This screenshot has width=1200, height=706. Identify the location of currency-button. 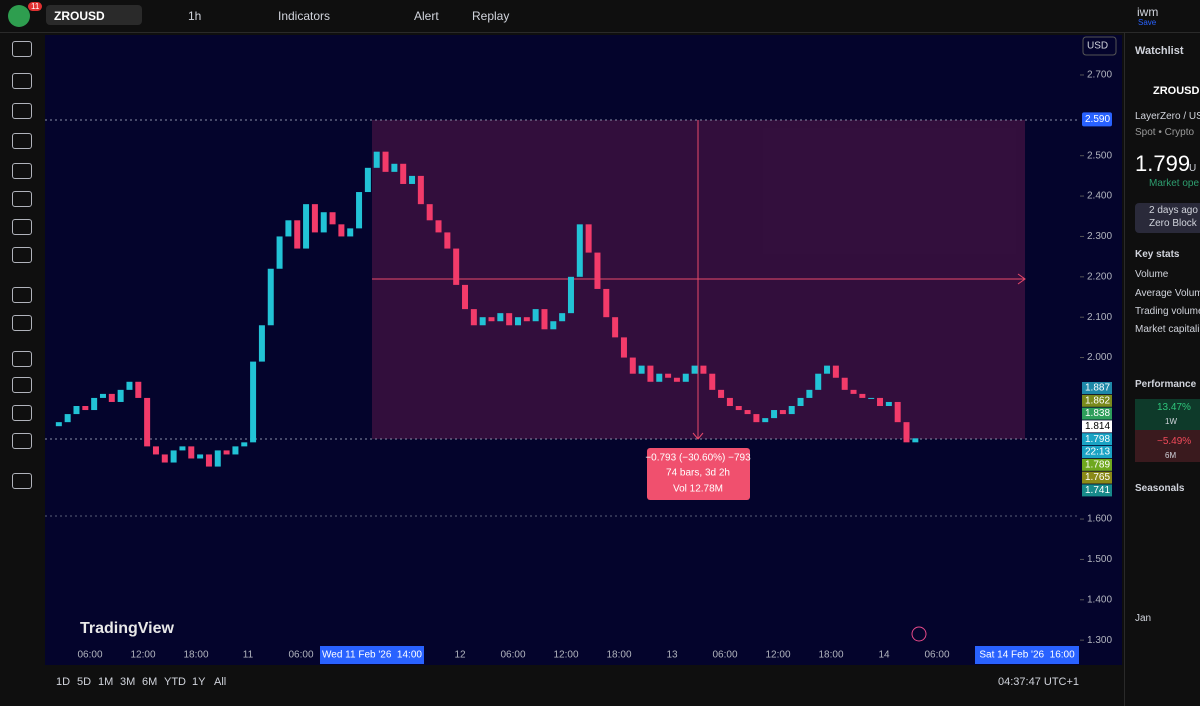
(1099, 46).